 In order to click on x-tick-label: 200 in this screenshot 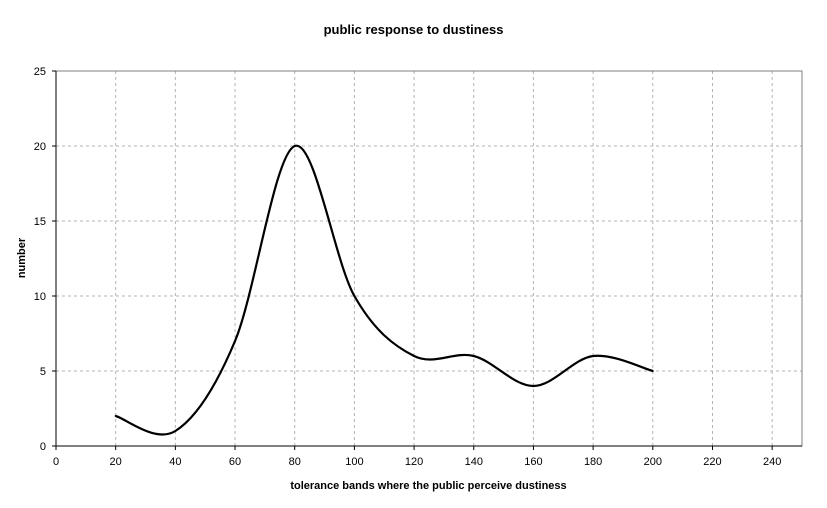, I will do `click(653, 462)`.